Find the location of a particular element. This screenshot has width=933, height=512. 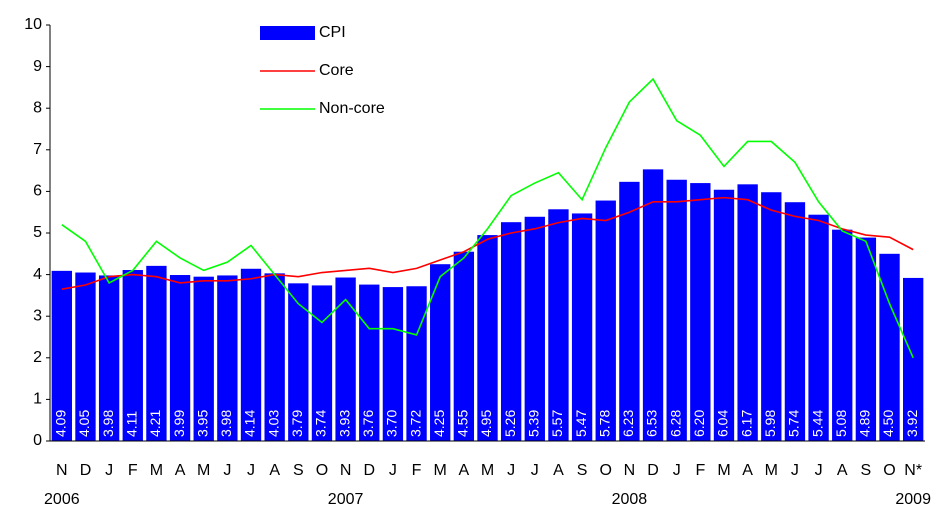

value-label: 3.95 is located at coordinates (202, 423).